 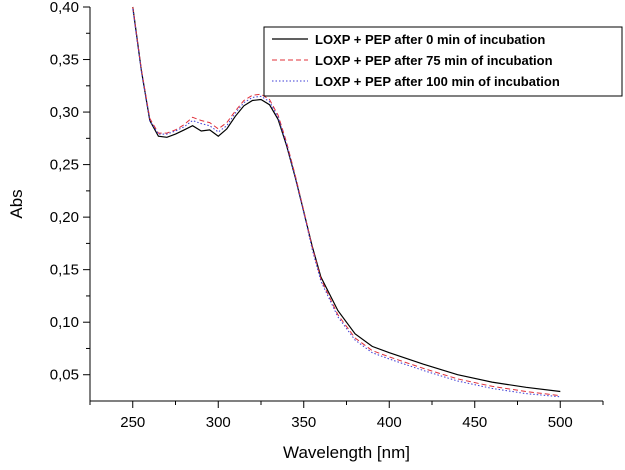 I want to click on legend-box, so click(x=443, y=61).